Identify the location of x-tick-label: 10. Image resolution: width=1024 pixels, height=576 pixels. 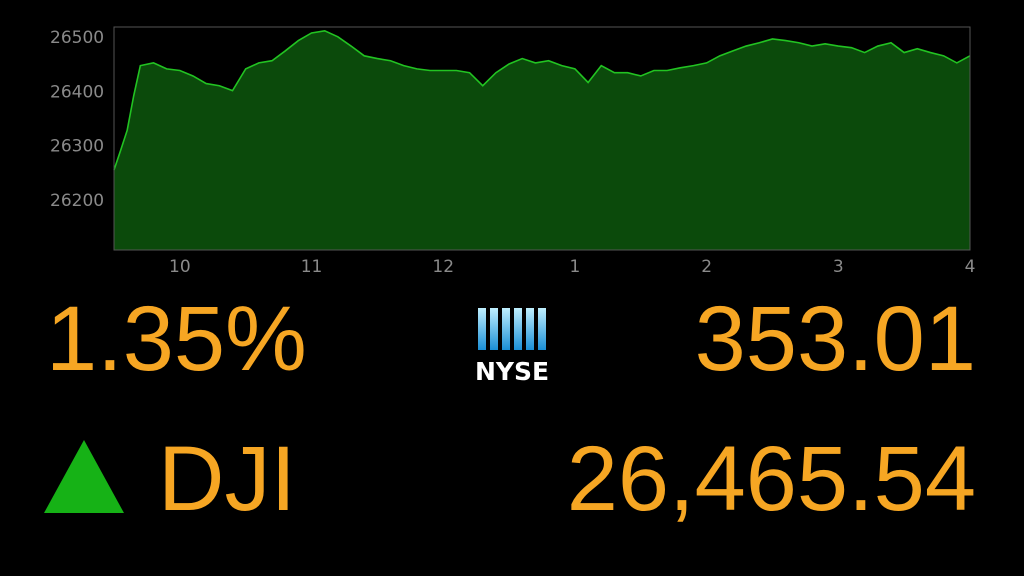
(180, 267).